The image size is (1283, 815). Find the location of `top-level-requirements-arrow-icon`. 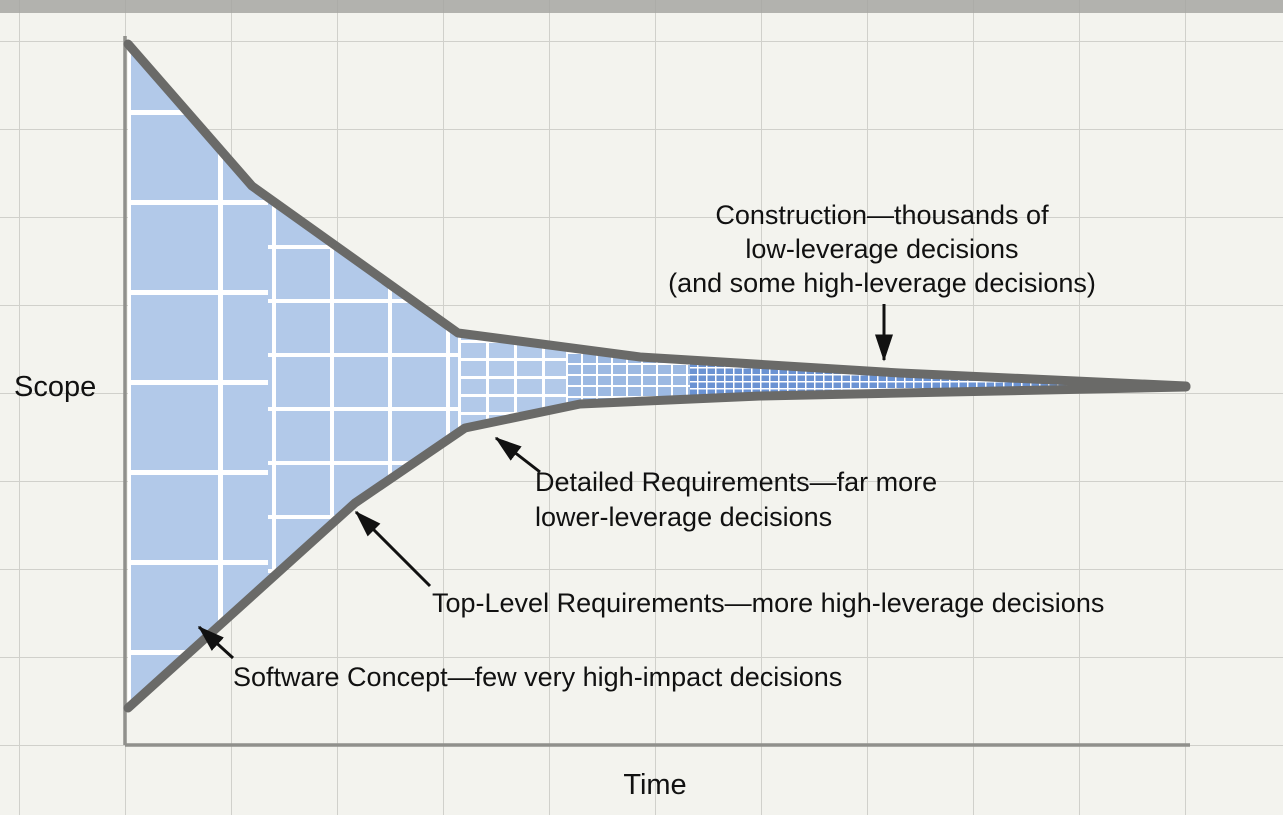

top-level-requirements-arrow-icon is located at coordinates (393, 549).